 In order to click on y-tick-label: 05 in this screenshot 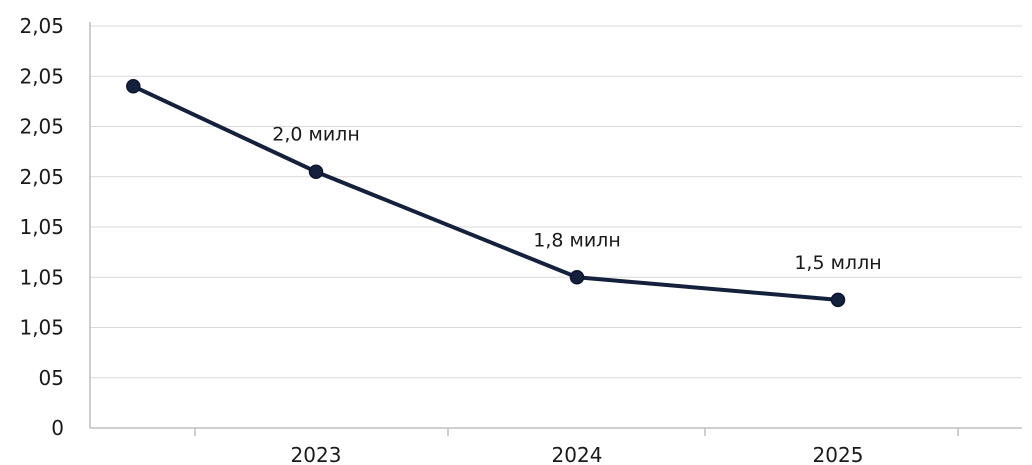, I will do `click(51, 378)`.